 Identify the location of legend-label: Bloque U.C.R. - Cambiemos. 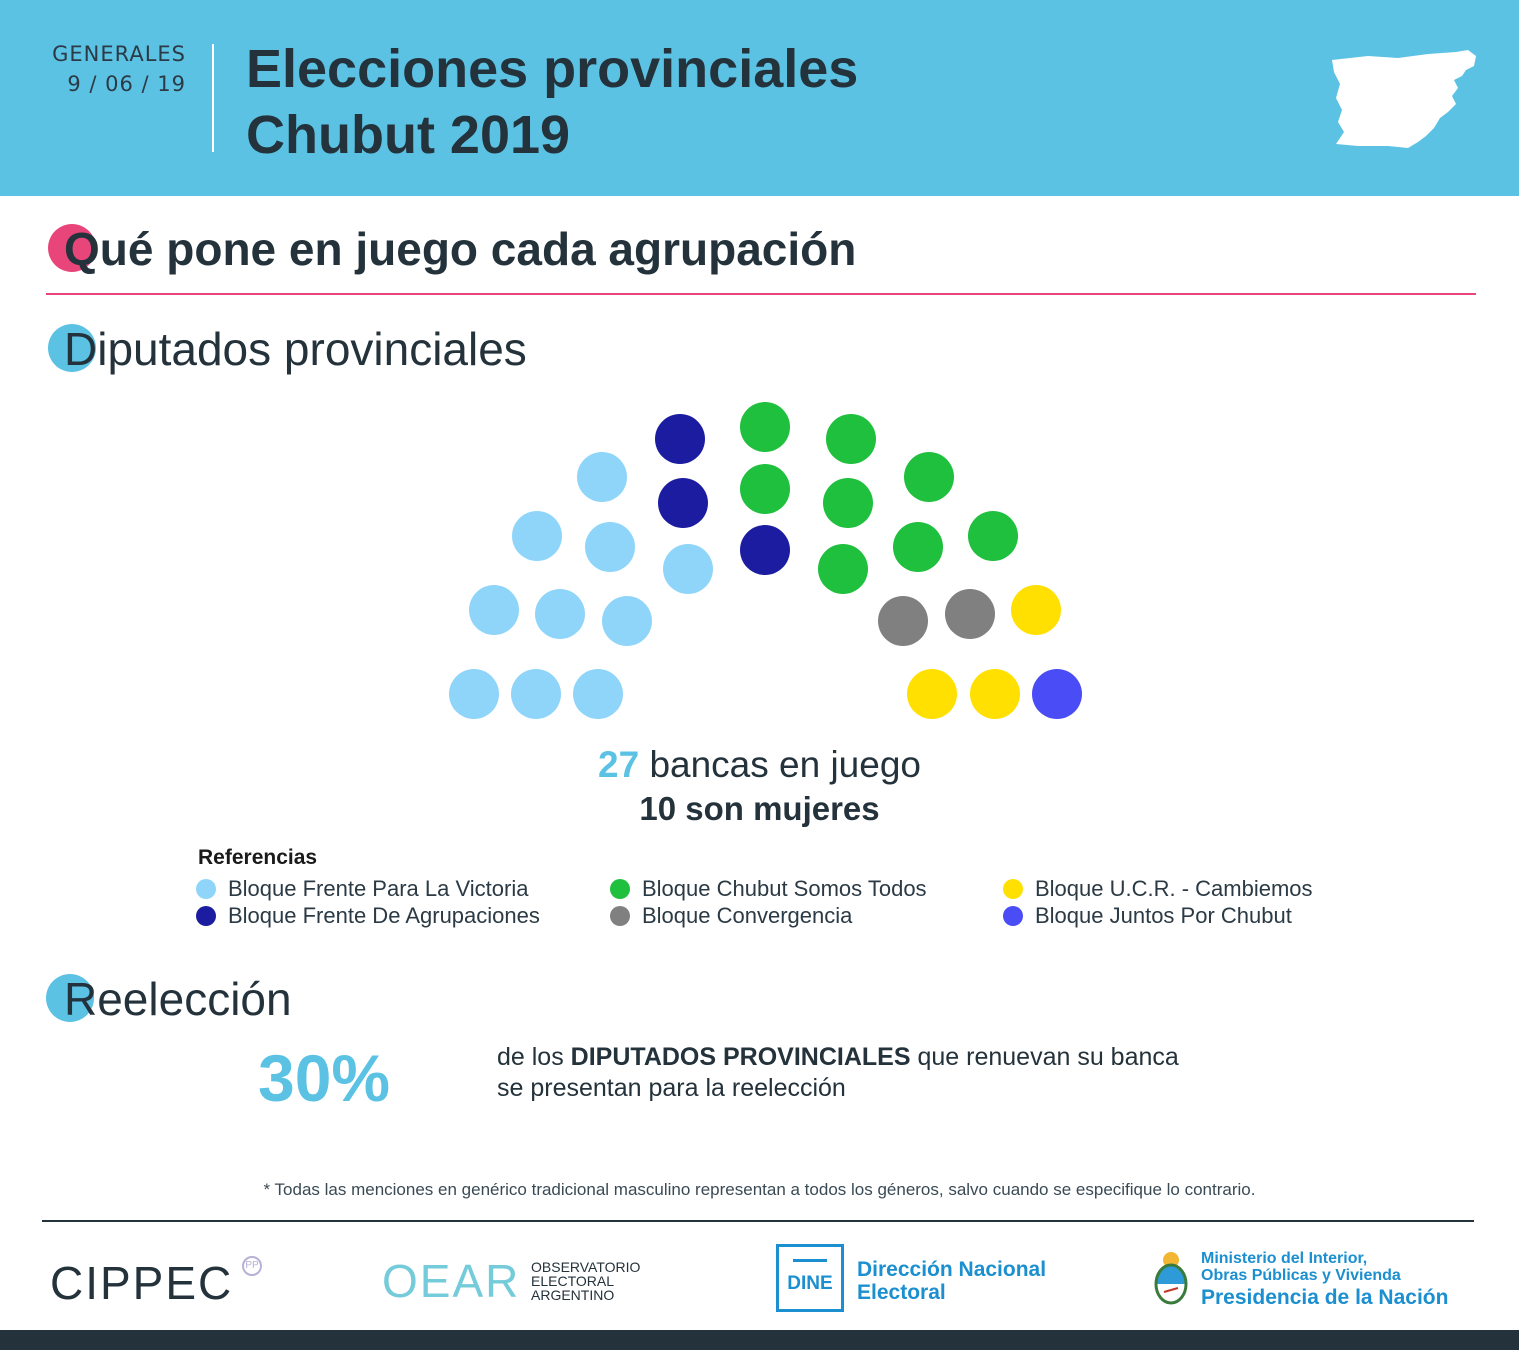
(1174, 888).